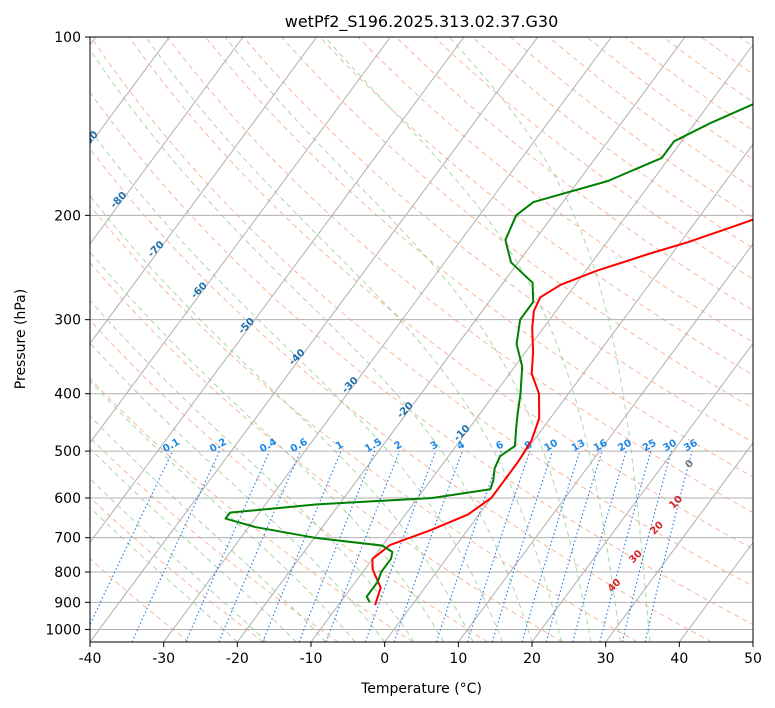 The height and width of the screenshot is (708, 775). I want to click on isotherm-label: -80, so click(119, 200).